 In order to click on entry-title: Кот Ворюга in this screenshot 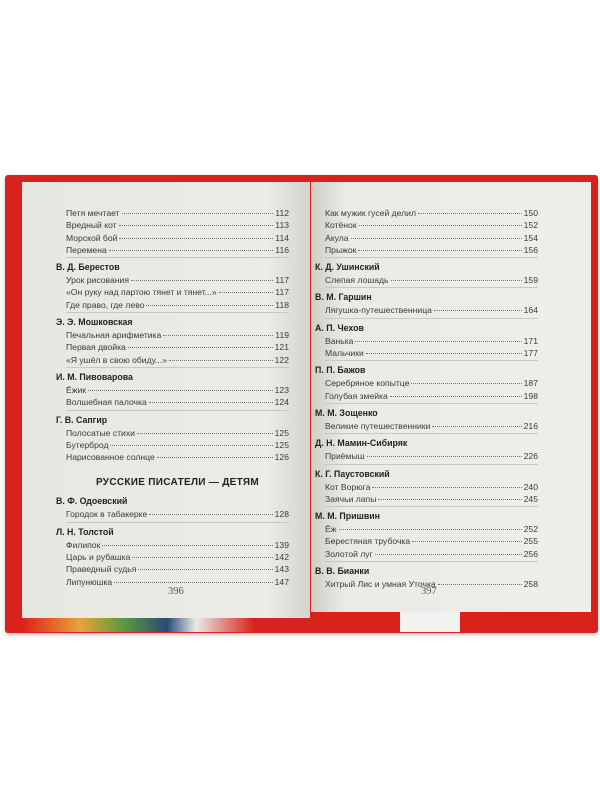, I will do `click(348, 486)`.